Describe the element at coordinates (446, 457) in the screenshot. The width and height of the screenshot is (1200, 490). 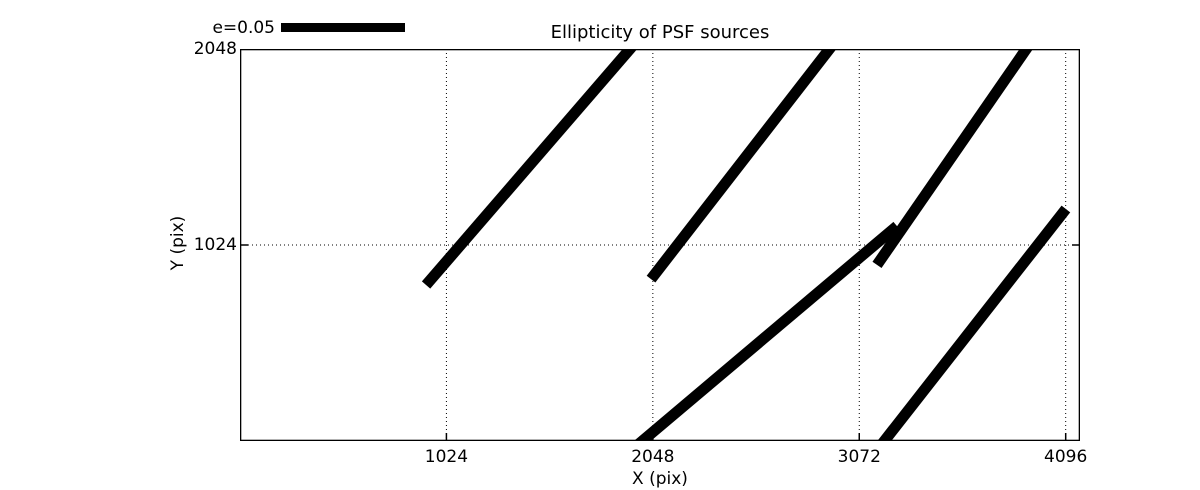
I see `x-tick-label: 1024` at that location.